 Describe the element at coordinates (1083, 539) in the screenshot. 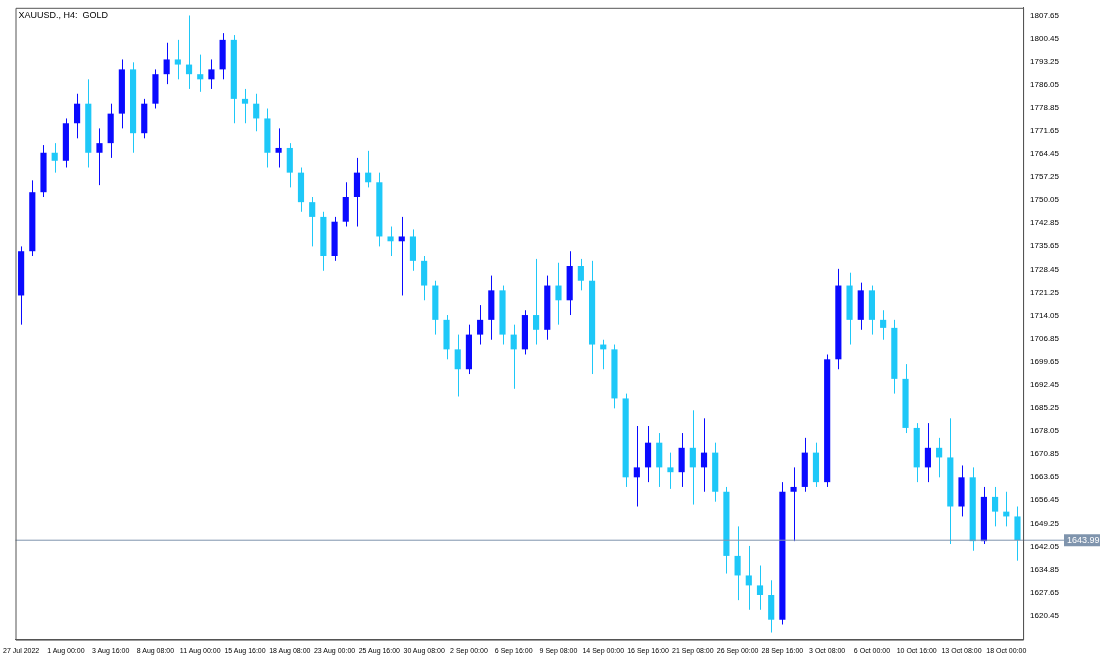

I see `ref-line-label: 1643.99` at that location.